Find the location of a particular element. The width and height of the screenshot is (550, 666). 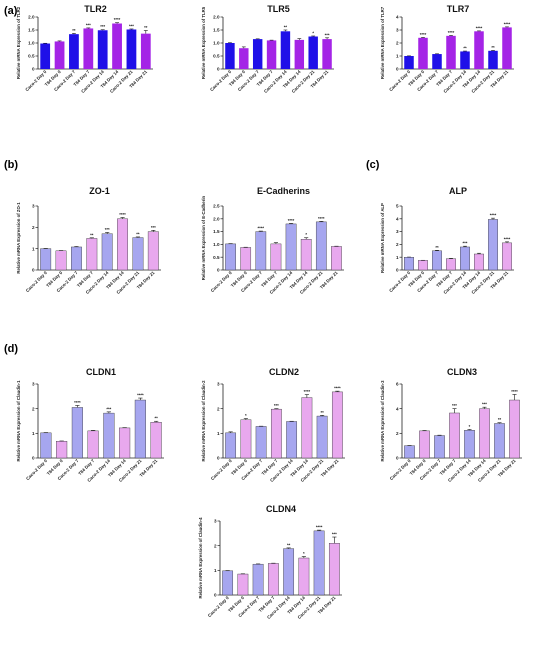

y-tick-label: 2.5 is located at coordinates (216, 206).